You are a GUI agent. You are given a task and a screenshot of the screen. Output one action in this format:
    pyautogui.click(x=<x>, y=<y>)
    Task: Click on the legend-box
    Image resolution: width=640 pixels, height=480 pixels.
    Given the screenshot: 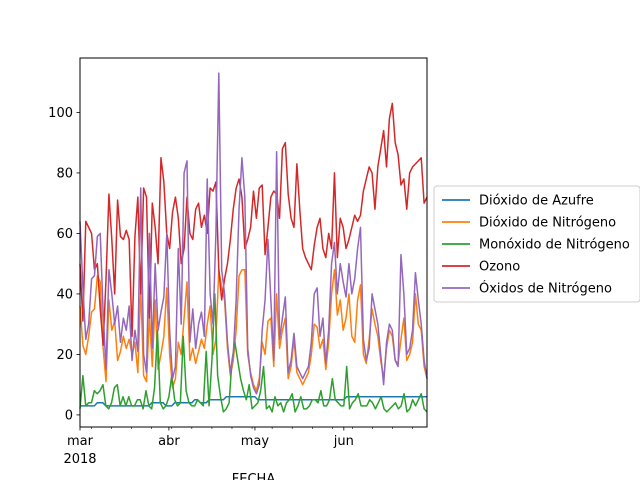 What is the action you would take?
    pyautogui.click(x=536, y=244)
    